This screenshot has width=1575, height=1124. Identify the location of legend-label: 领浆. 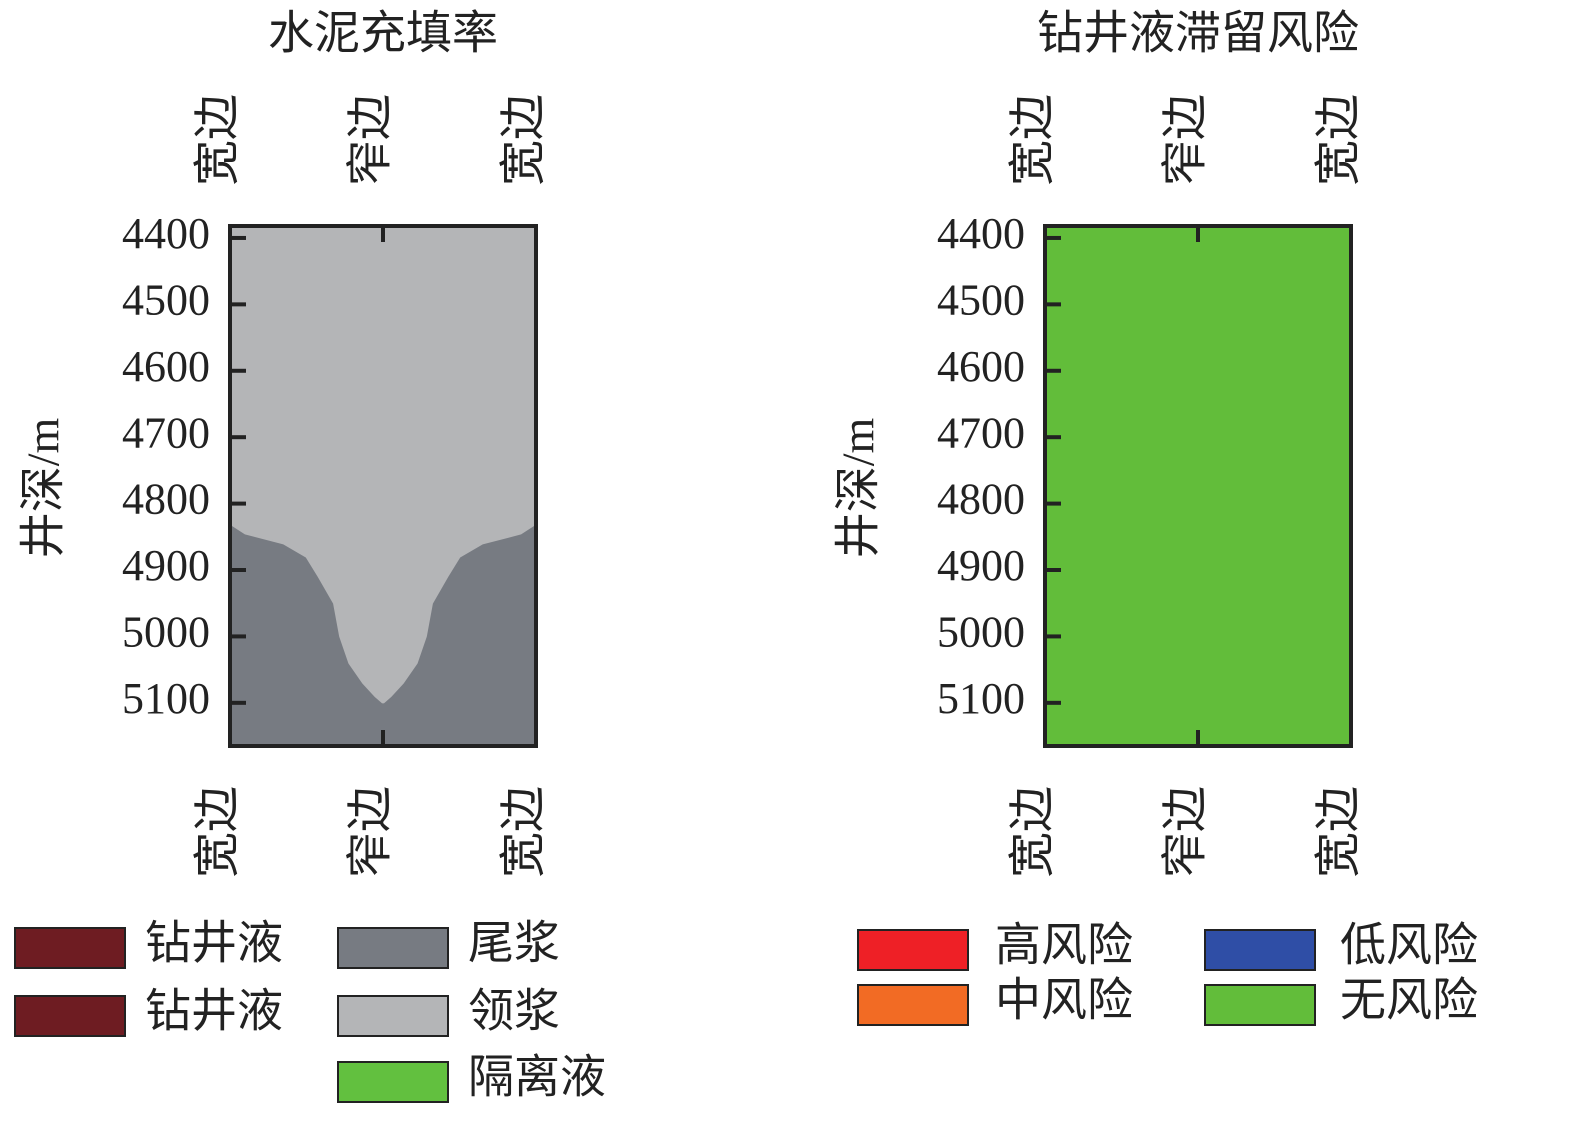
(514, 1011).